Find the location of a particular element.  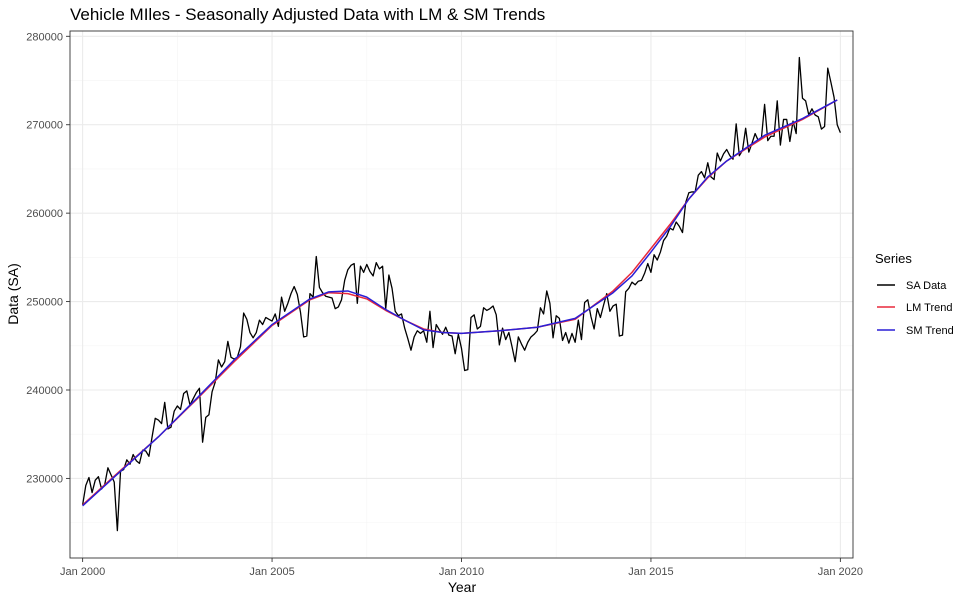

legend-item-sa-data: SA Data is located at coordinates (912, 286).